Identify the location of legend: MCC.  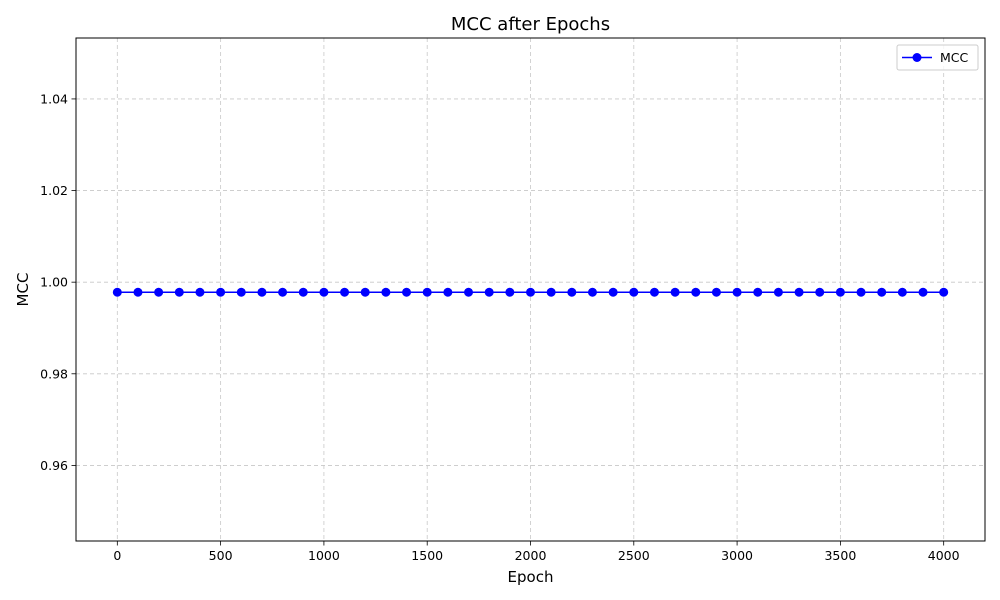
(937, 57).